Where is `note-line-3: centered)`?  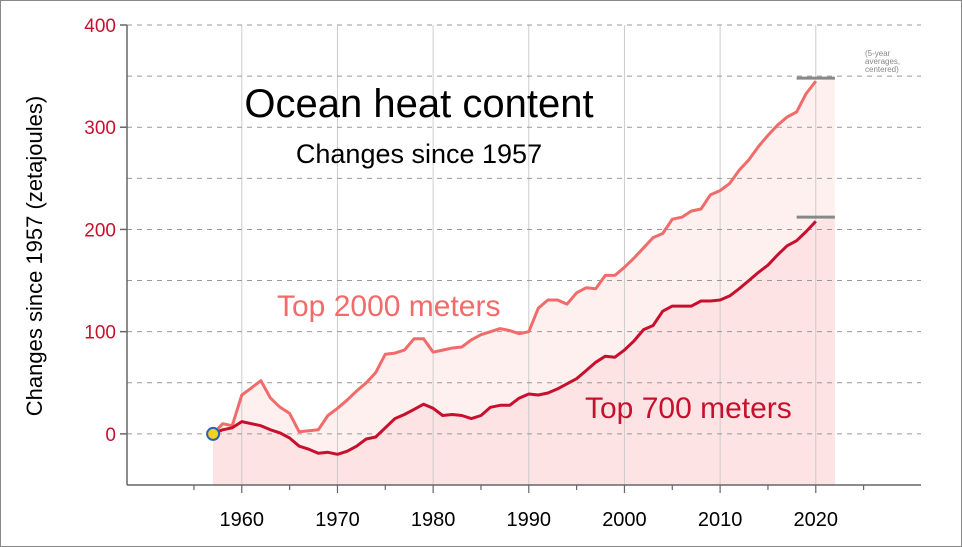
note-line-3: centered) is located at coordinates (882, 69).